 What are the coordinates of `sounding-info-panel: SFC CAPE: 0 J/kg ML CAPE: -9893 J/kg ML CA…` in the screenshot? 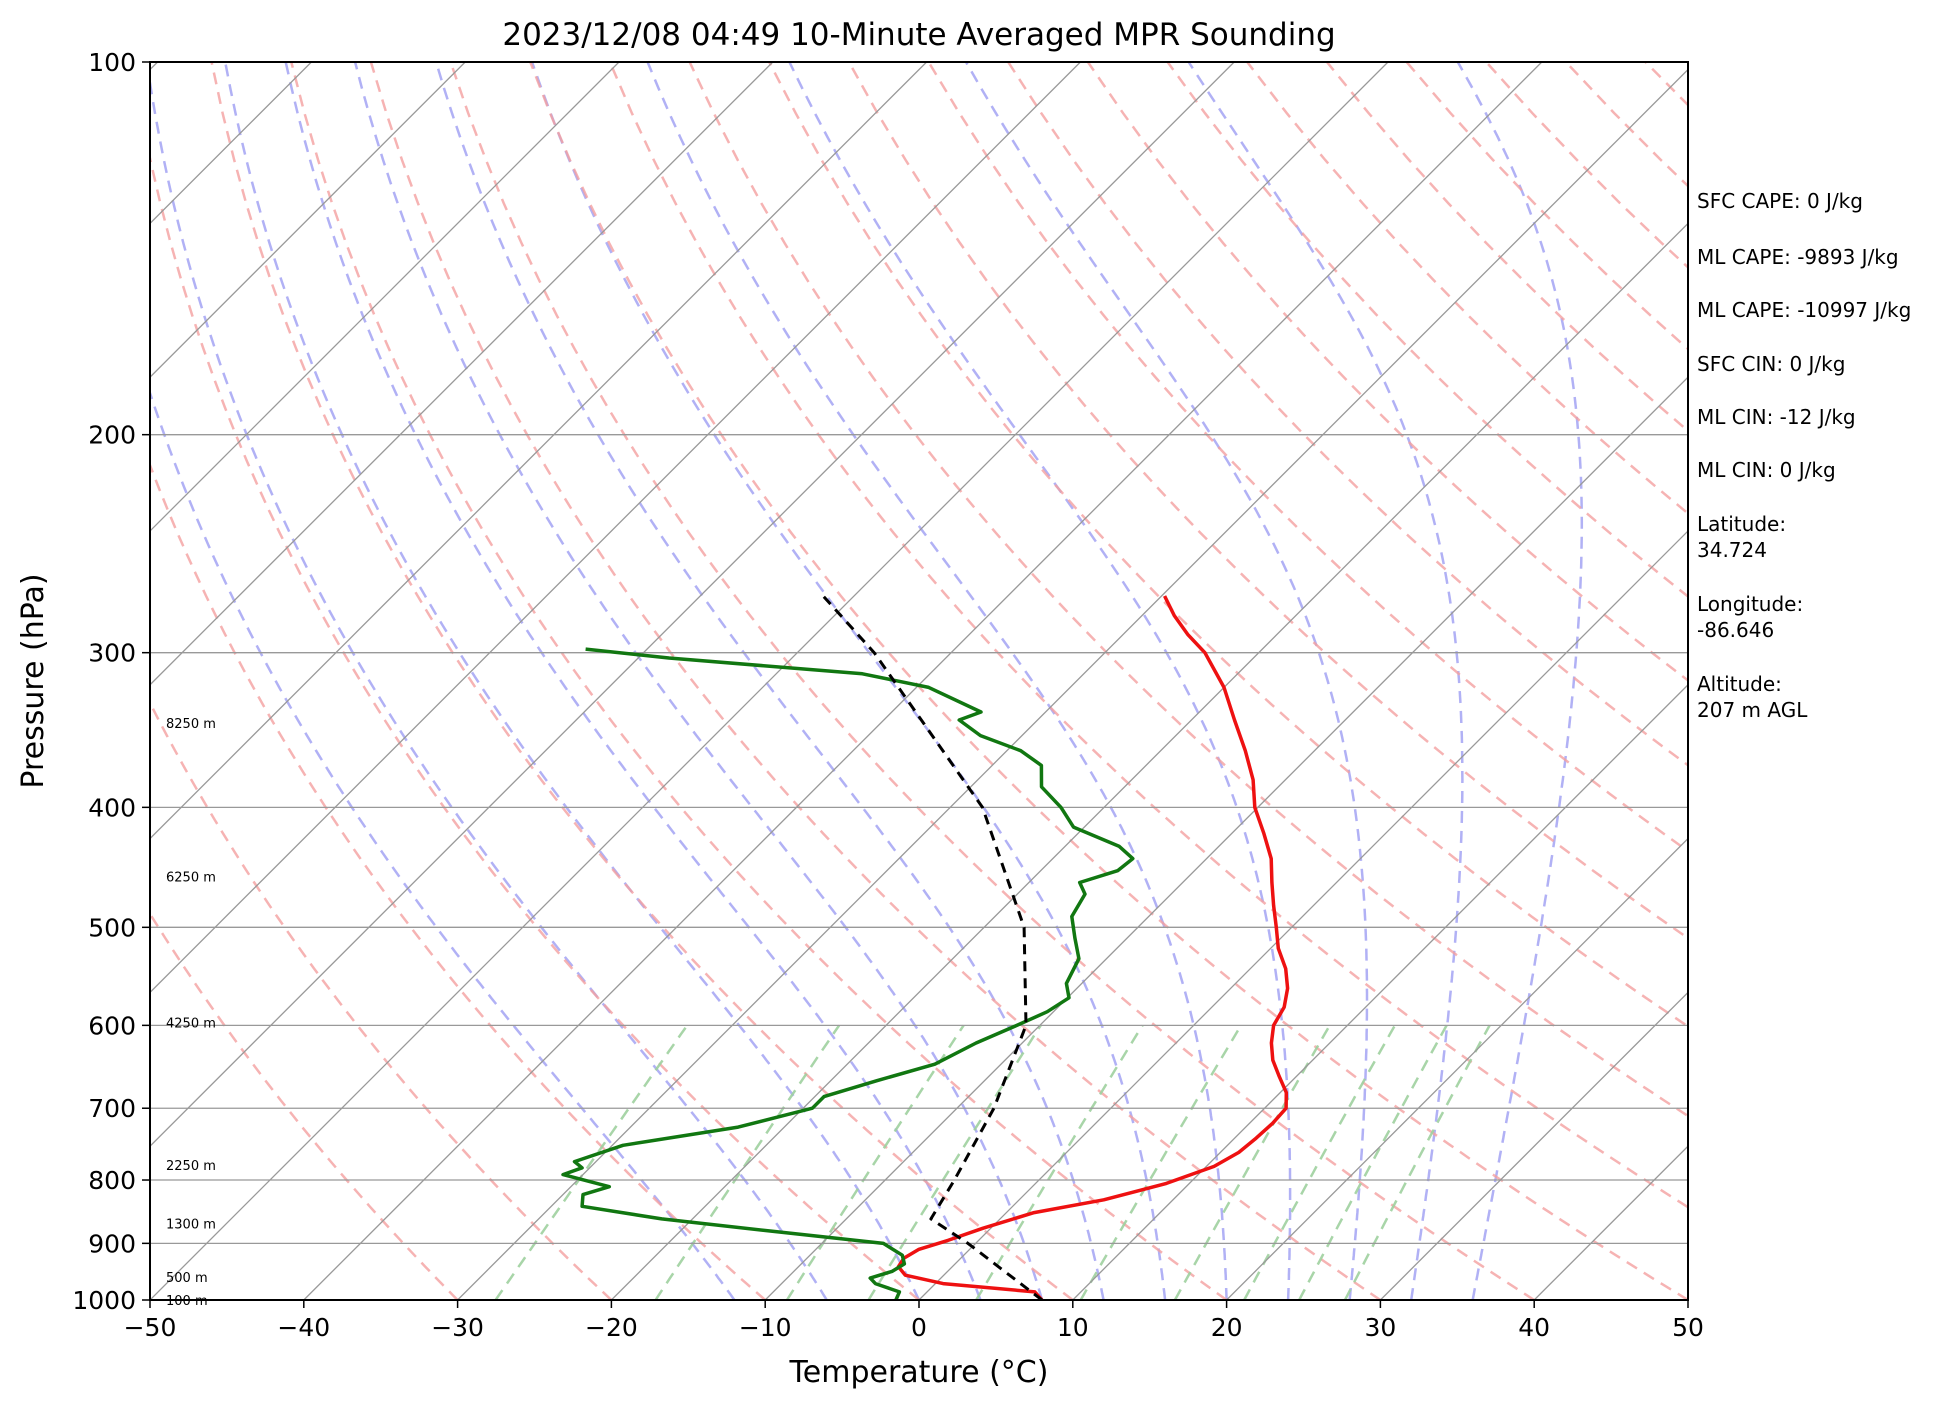 It's located at (1804, 455).